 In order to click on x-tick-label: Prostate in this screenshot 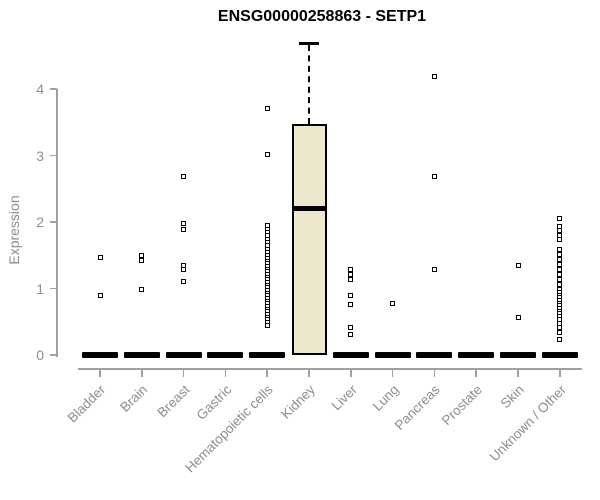, I will do `click(461, 405)`.